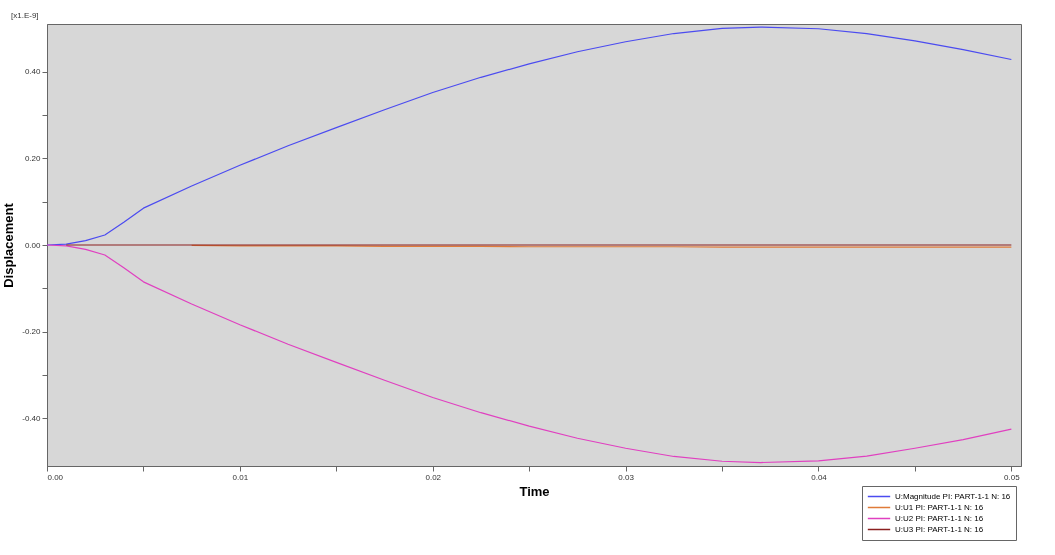 The image size is (1055, 555). What do you see at coordinates (953, 496) in the screenshot?
I see `legend-label: U:Magnitude PI: PART-1-1 N: 16` at bounding box center [953, 496].